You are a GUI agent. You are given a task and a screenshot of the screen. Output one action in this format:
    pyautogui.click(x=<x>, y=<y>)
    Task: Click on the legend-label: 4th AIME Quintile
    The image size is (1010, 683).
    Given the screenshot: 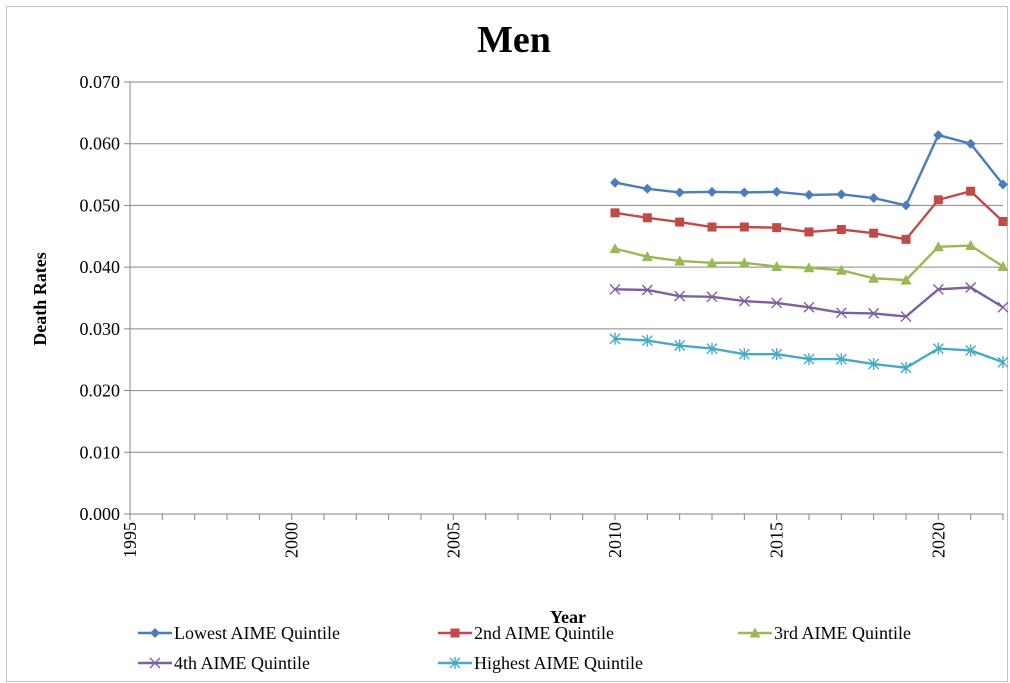 What is the action you would take?
    pyautogui.click(x=242, y=663)
    